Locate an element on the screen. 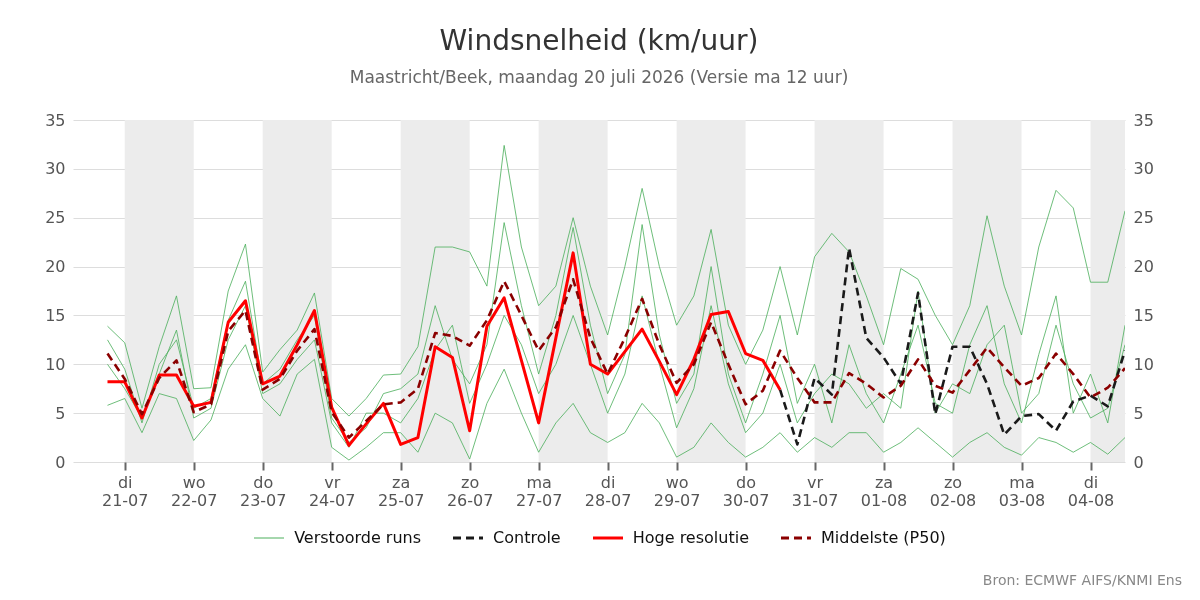  y-tick-label: 35 is located at coordinates (55, 120).